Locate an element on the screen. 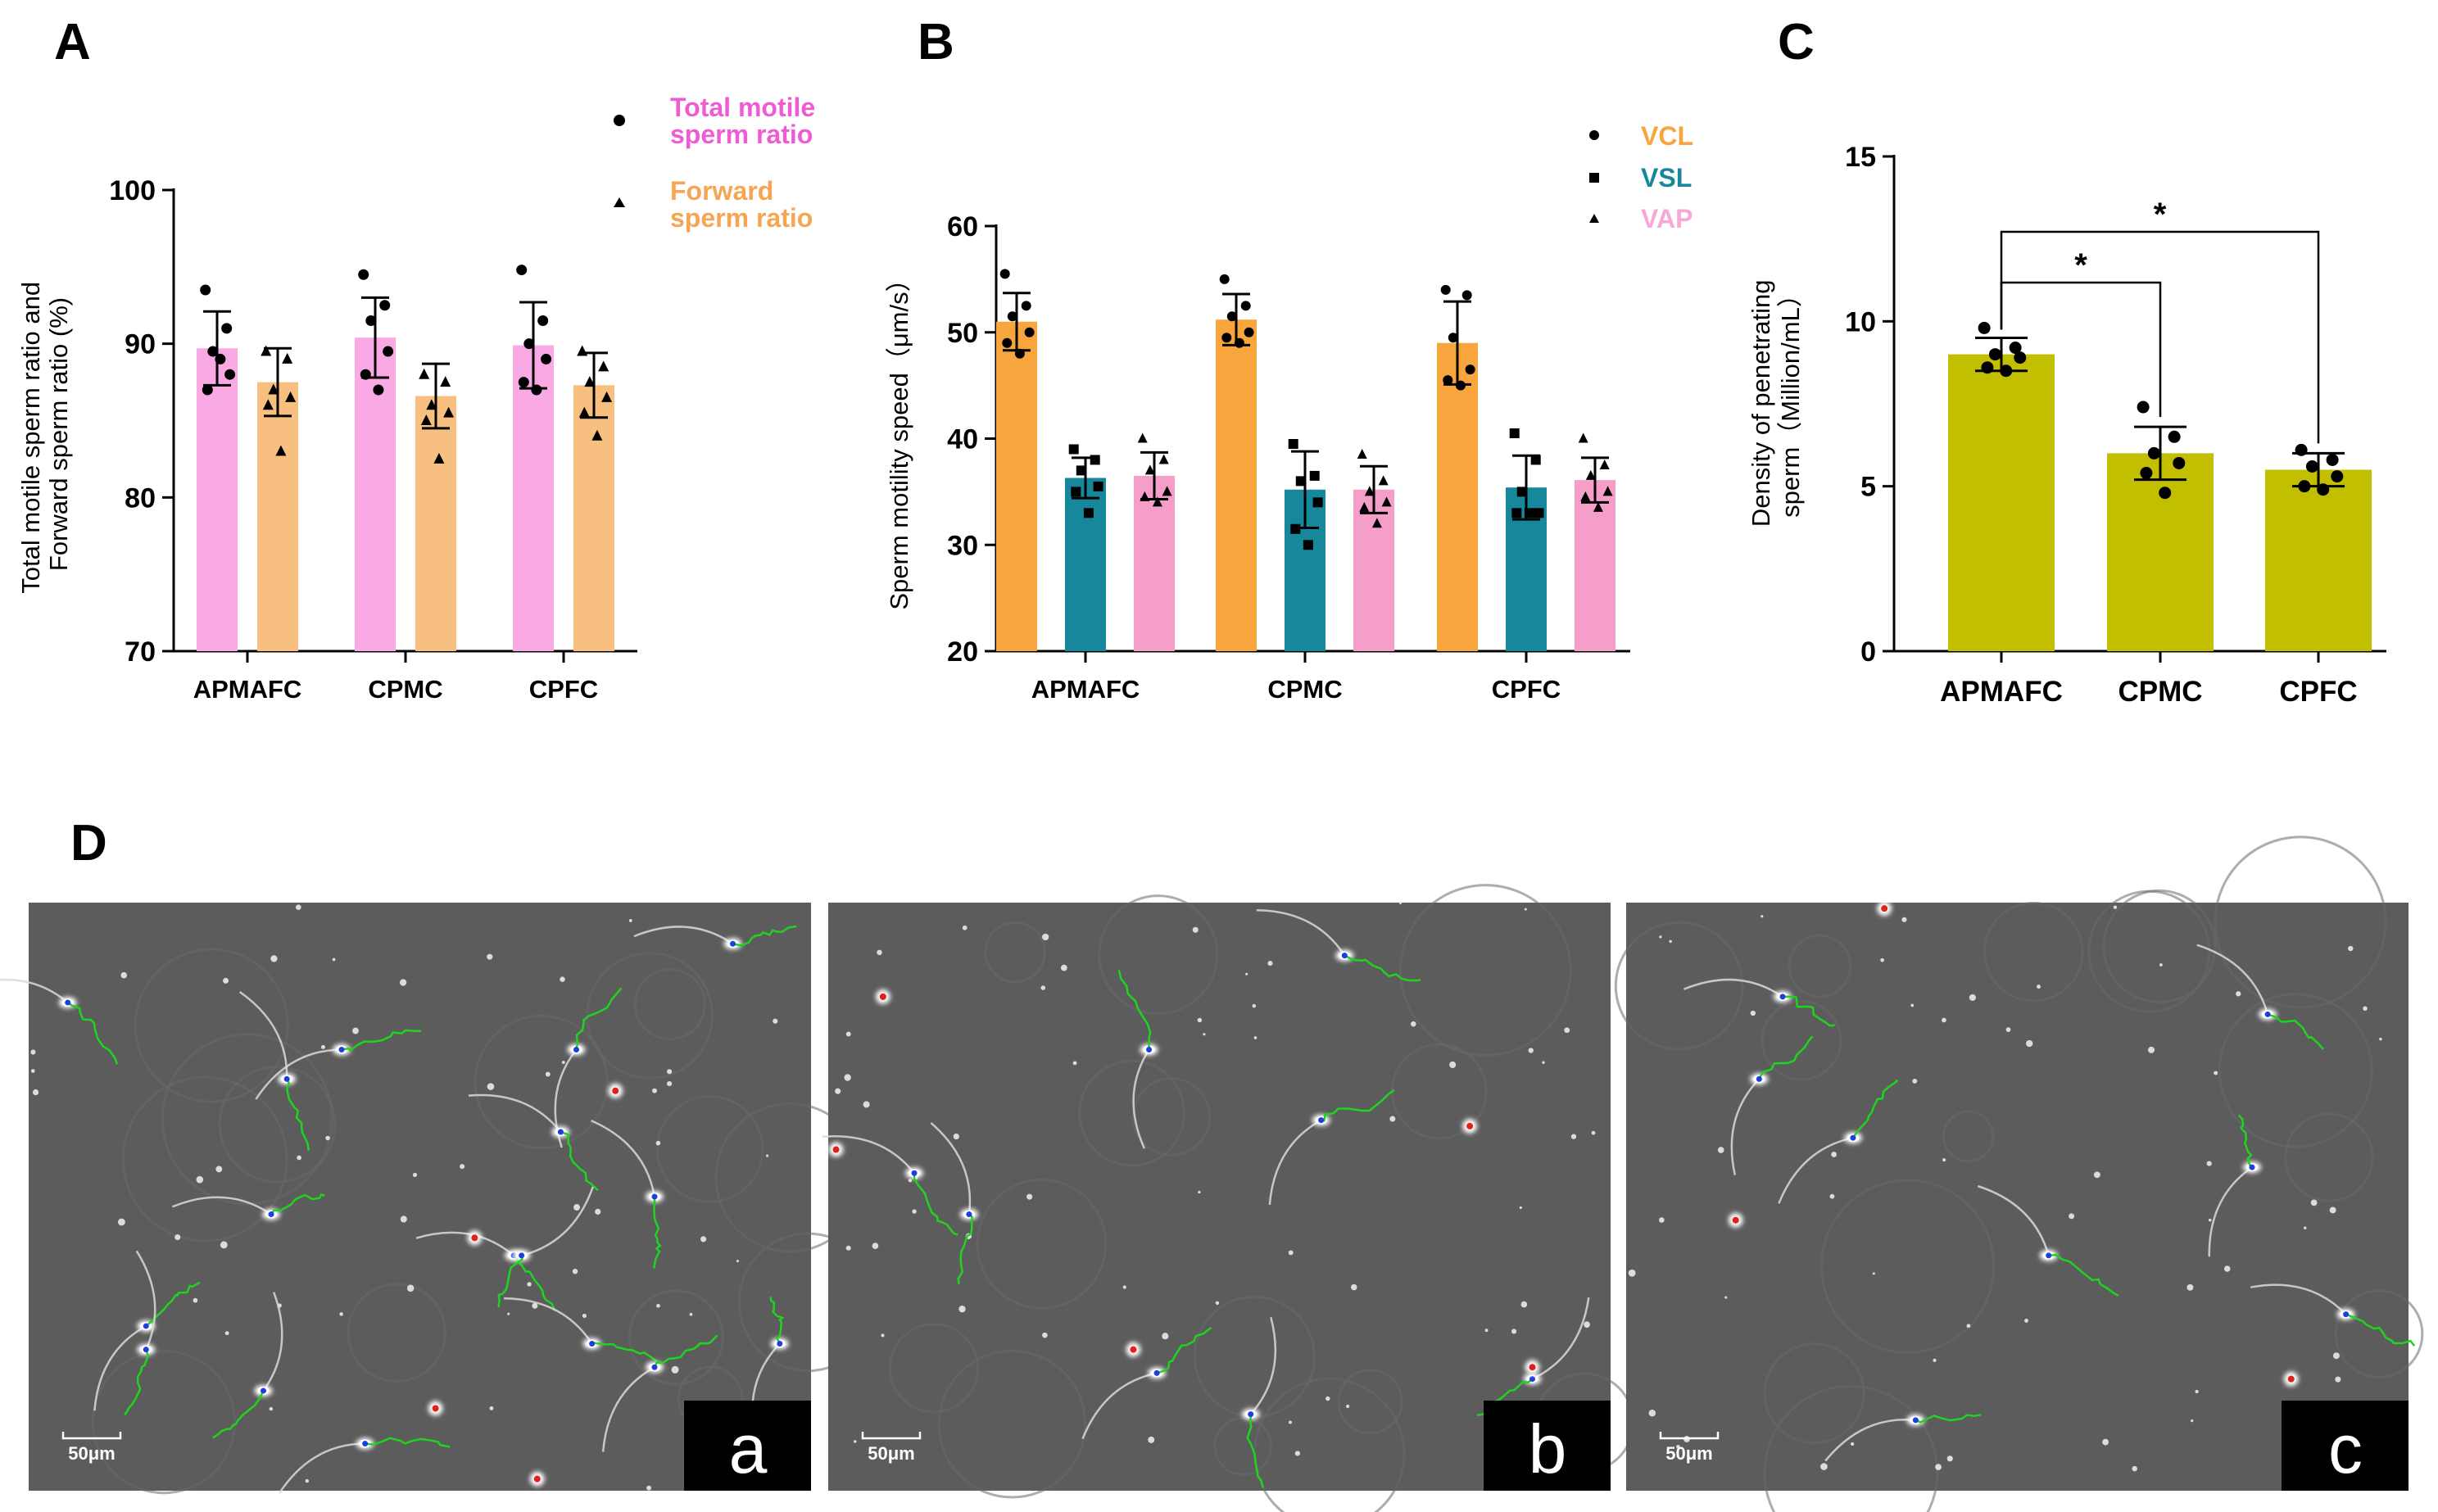 This screenshot has width=2438, height=1512. subpanel-label: a is located at coordinates (748, 1448).